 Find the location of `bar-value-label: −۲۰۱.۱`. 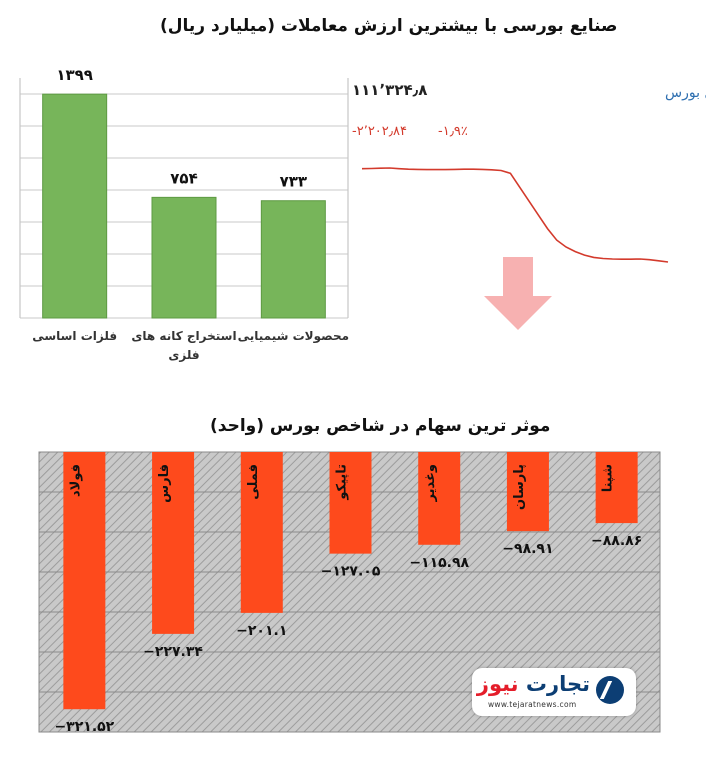

bar-value-label: −۲۰۱.۱ is located at coordinates (261, 631).